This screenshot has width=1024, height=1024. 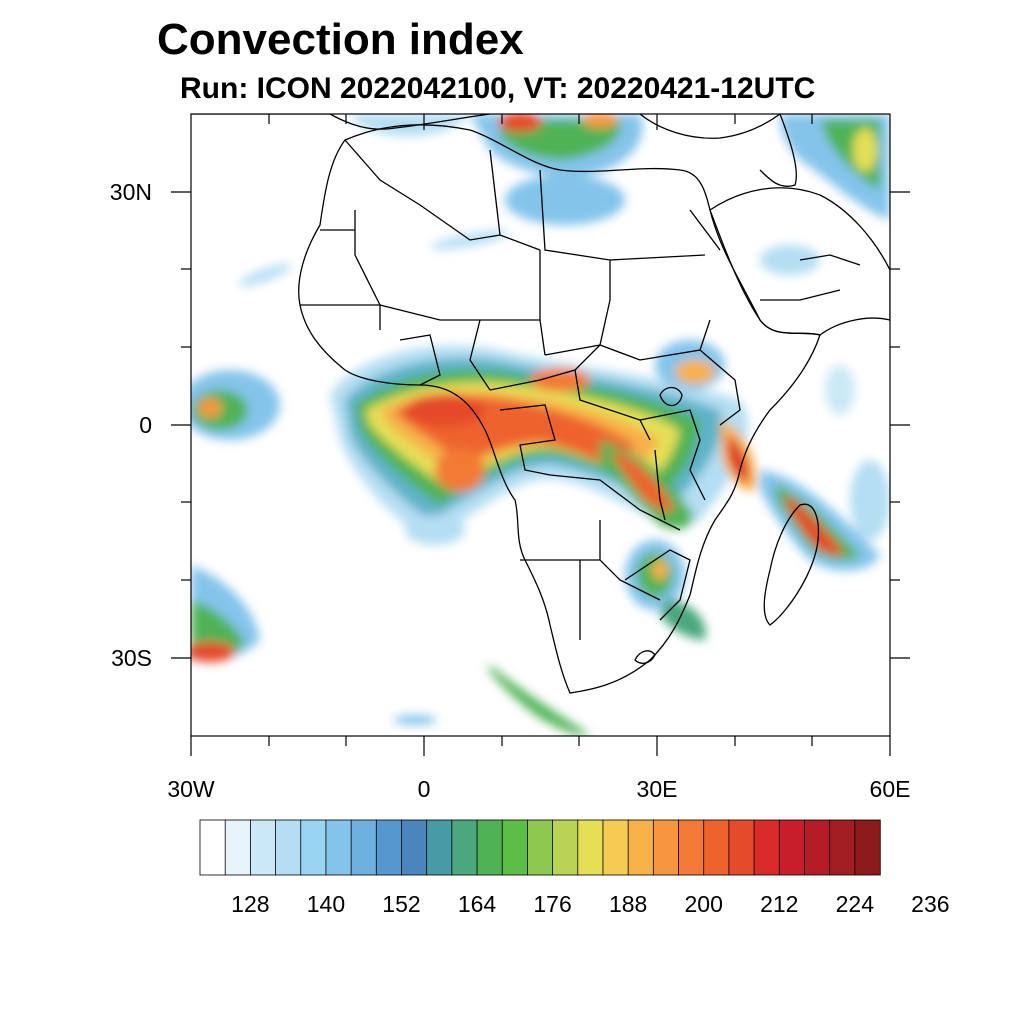 I want to click on colorbar-tick-label: 152, so click(x=401, y=904).